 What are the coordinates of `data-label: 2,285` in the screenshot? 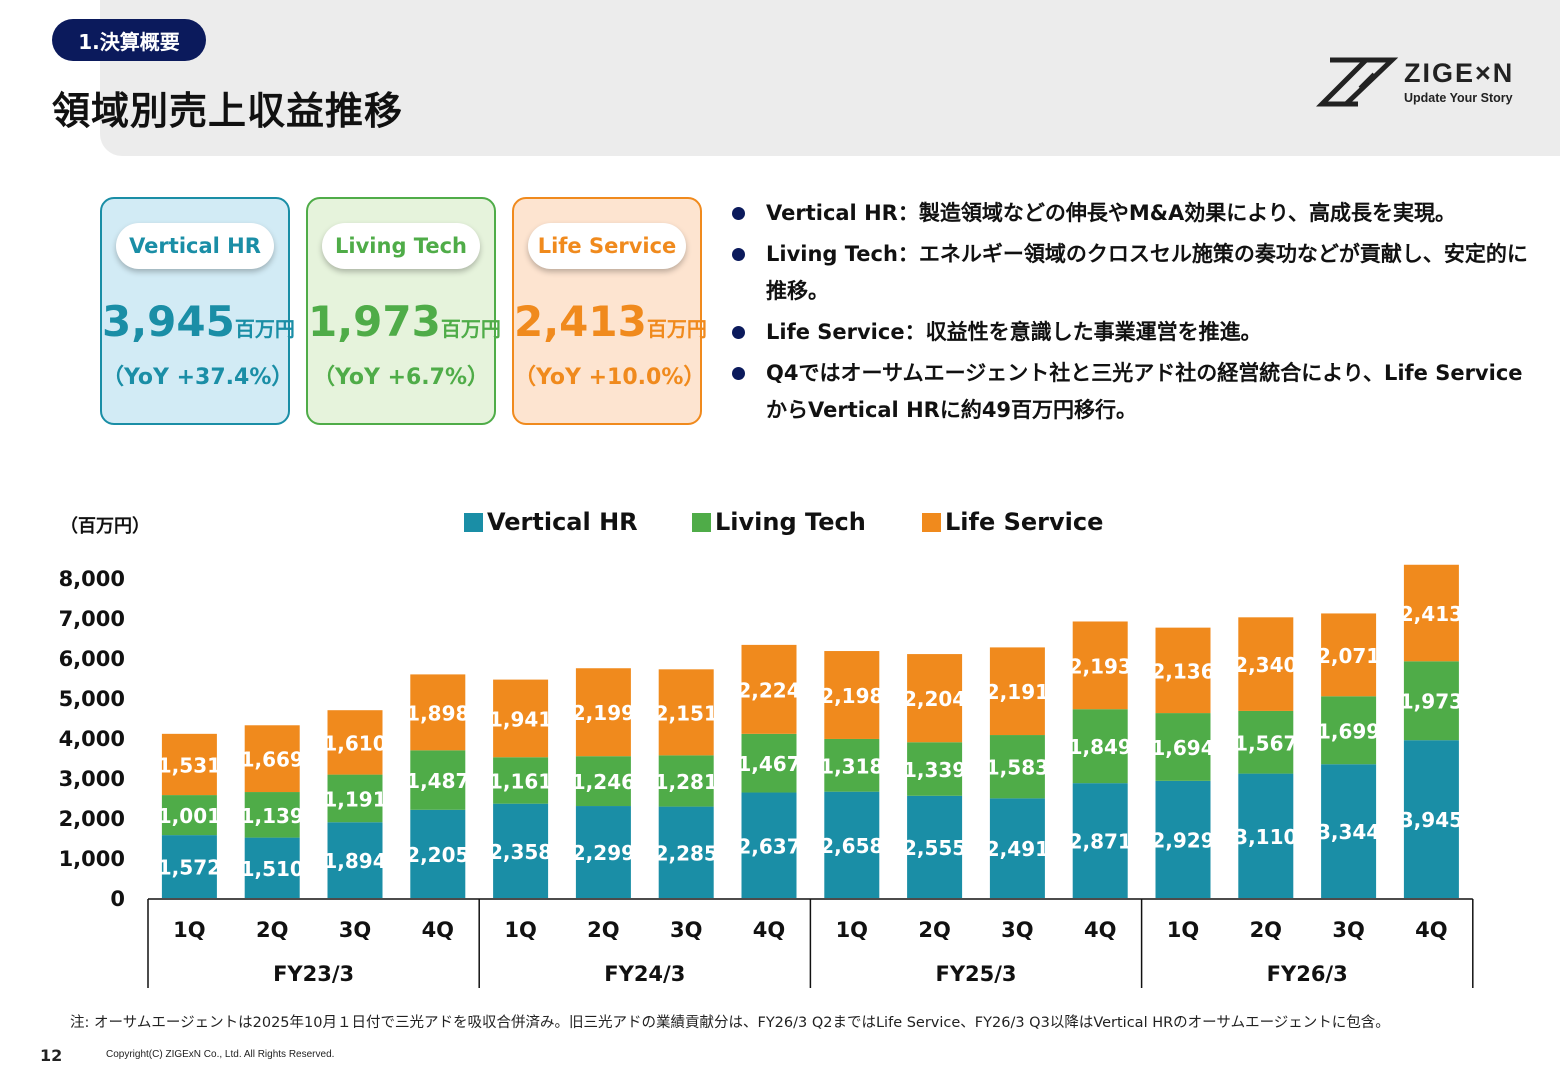 It's located at (686, 853).